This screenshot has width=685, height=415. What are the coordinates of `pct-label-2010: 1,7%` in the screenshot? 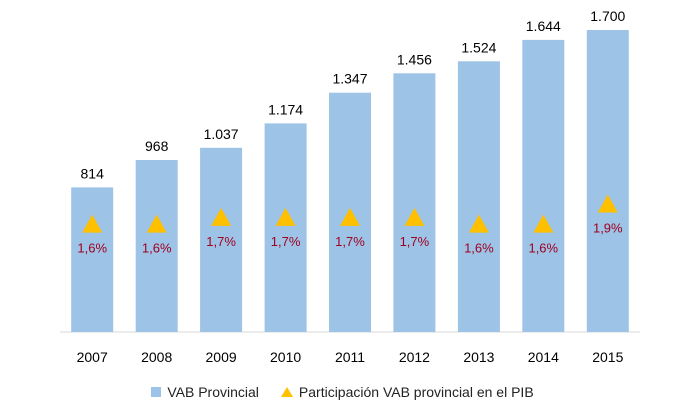 It's located at (286, 241).